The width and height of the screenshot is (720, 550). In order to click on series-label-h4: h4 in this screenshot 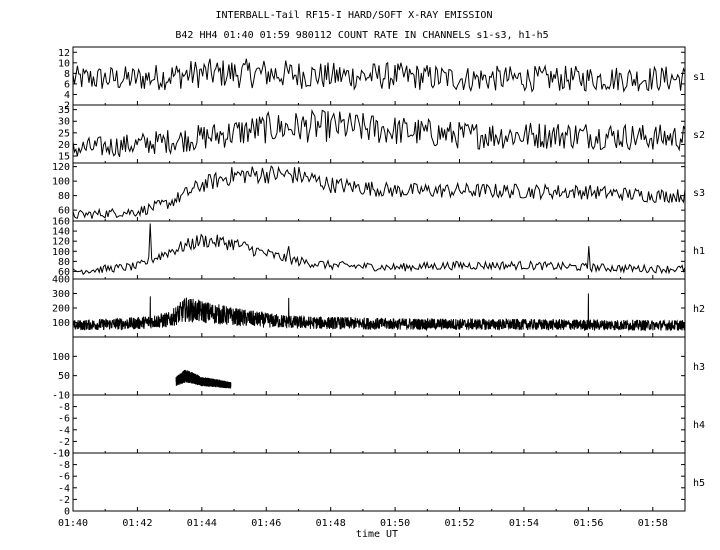, I will do `click(699, 425)`.